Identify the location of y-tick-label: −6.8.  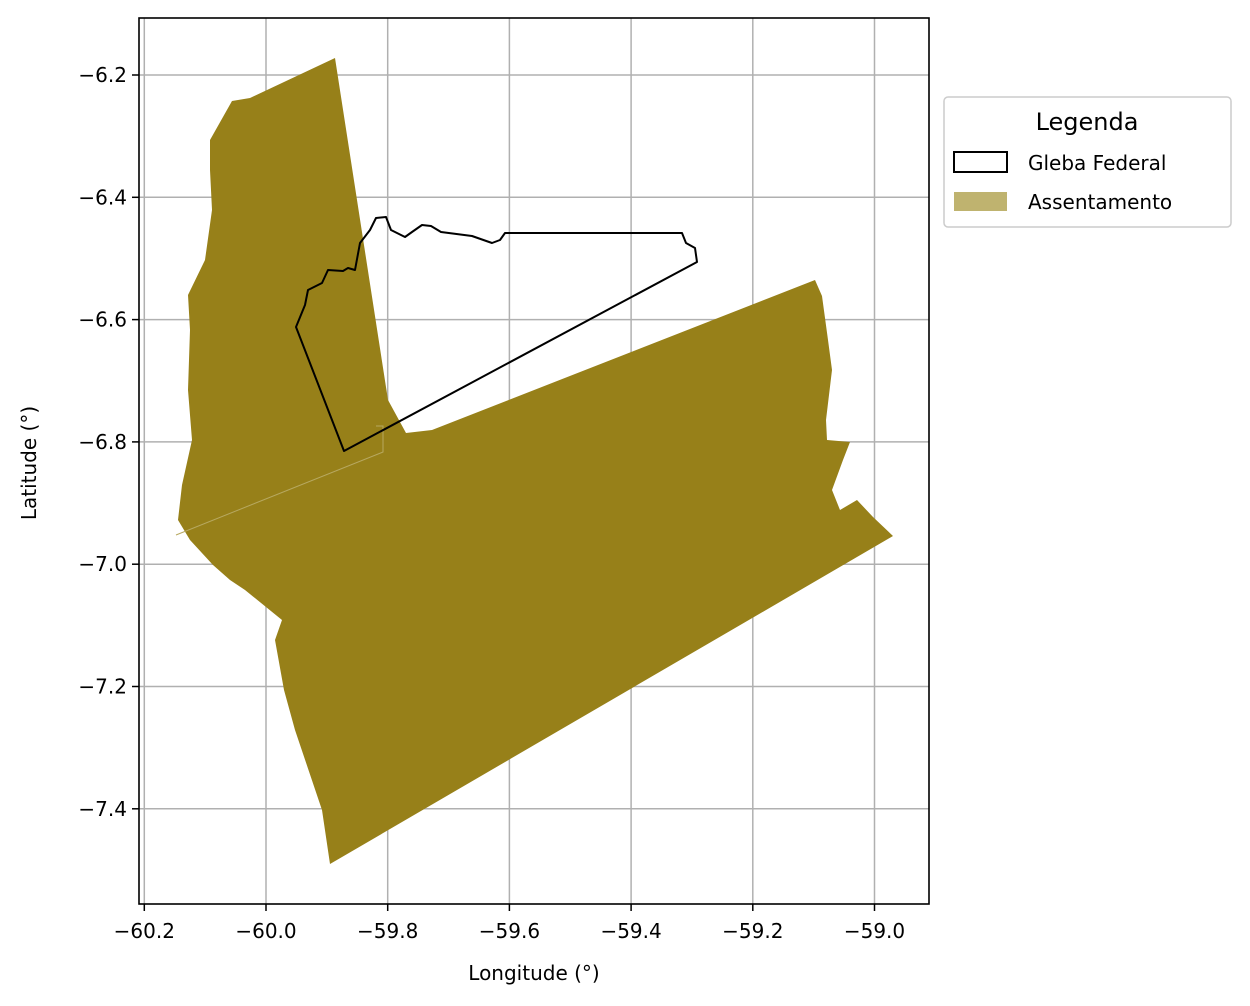
(102, 442).